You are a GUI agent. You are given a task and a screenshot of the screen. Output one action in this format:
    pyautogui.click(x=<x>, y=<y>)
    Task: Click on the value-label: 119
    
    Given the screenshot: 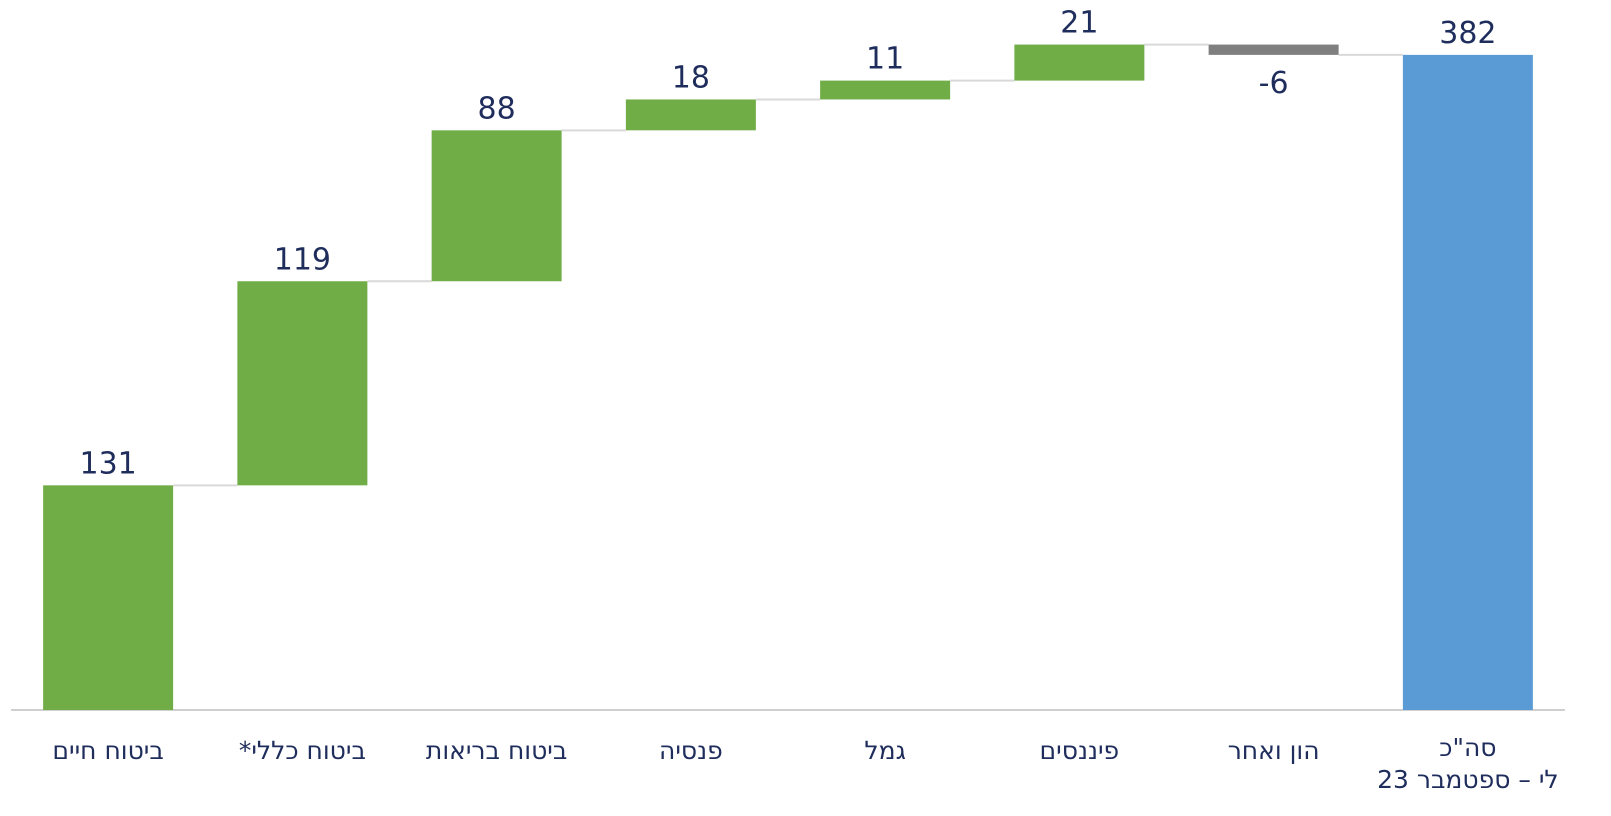 What is the action you would take?
    pyautogui.click(x=302, y=259)
    